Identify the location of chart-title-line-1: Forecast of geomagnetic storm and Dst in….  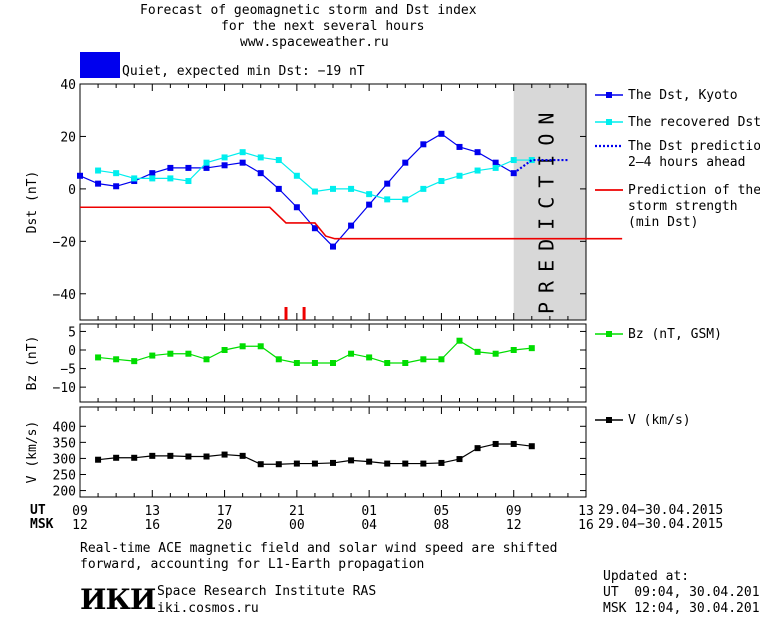
(308, 10).